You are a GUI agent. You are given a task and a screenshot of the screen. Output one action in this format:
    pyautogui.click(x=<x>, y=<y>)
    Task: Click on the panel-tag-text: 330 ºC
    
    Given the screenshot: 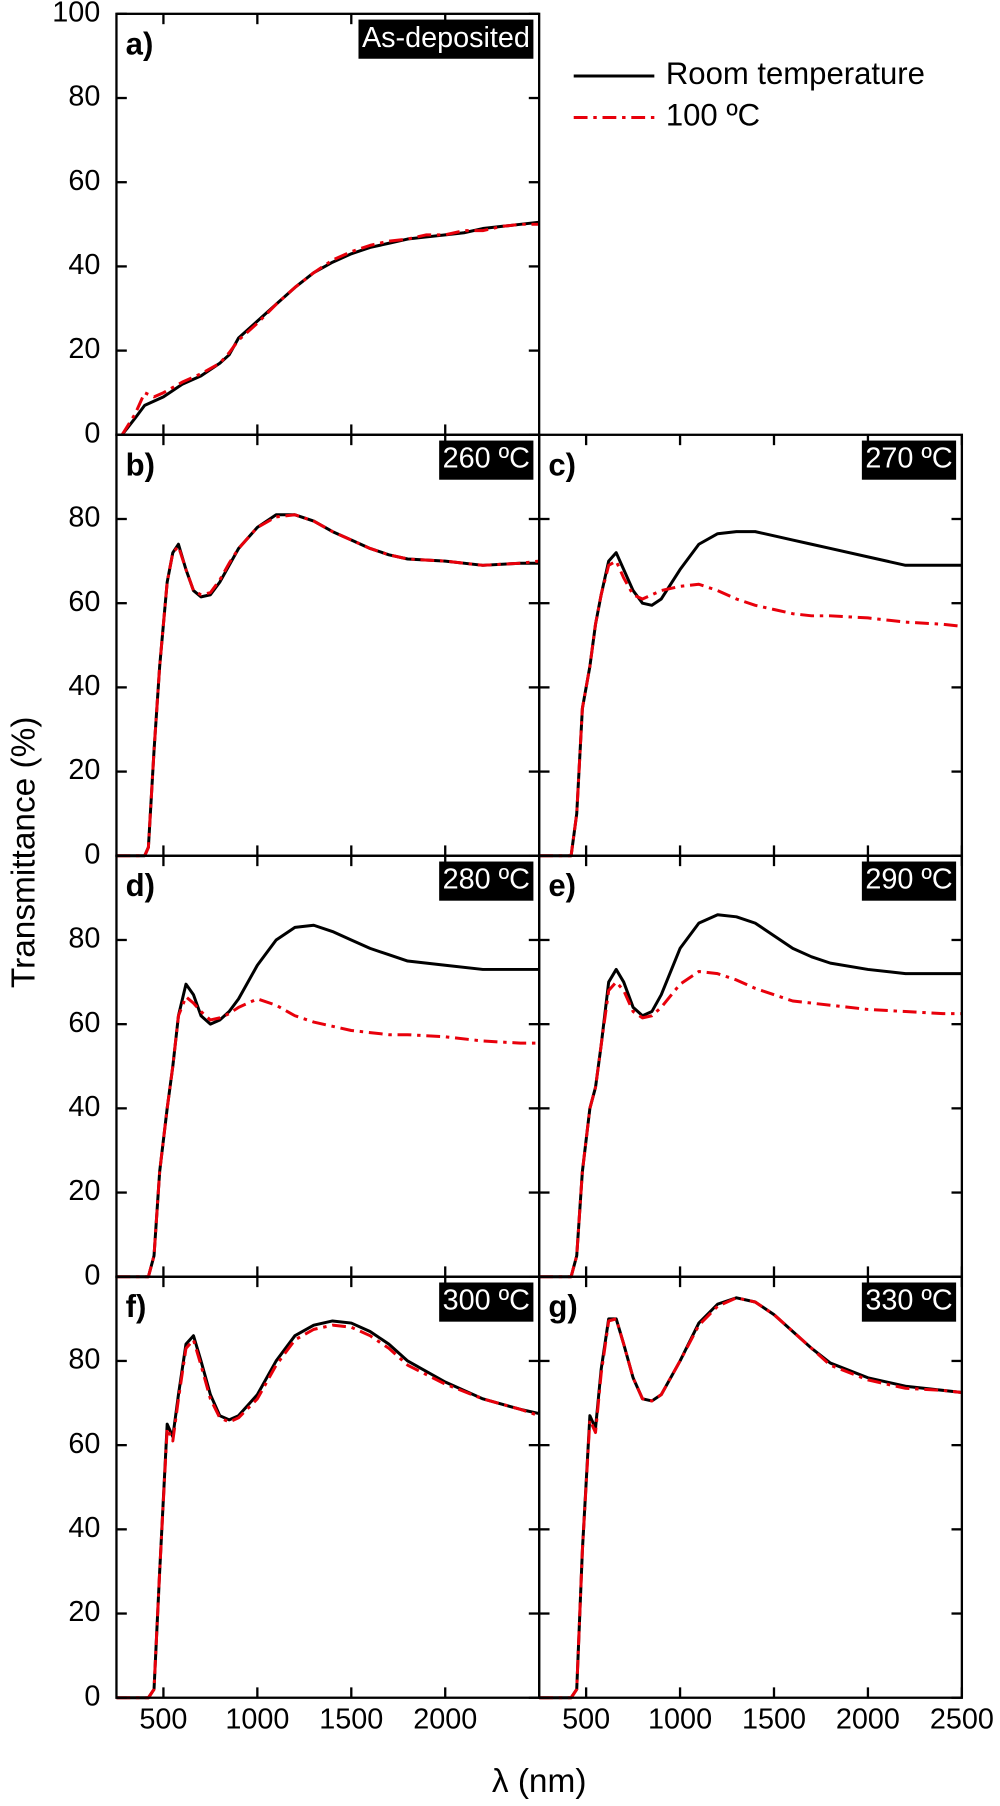 What is the action you would take?
    pyautogui.click(x=908, y=1301)
    